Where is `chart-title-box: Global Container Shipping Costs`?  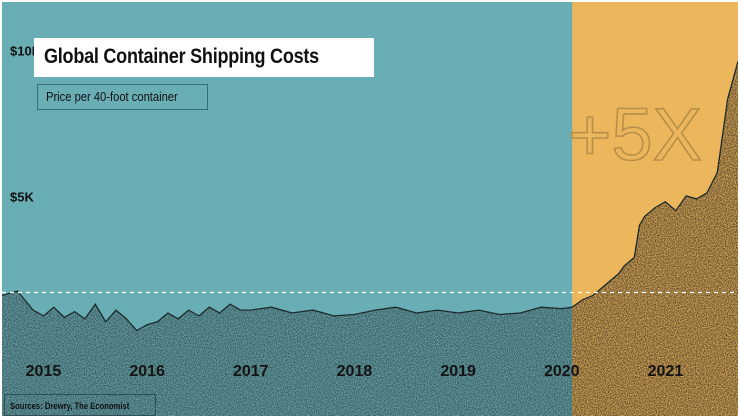 chart-title-box: Global Container Shipping Costs is located at coordinates (204, 57).